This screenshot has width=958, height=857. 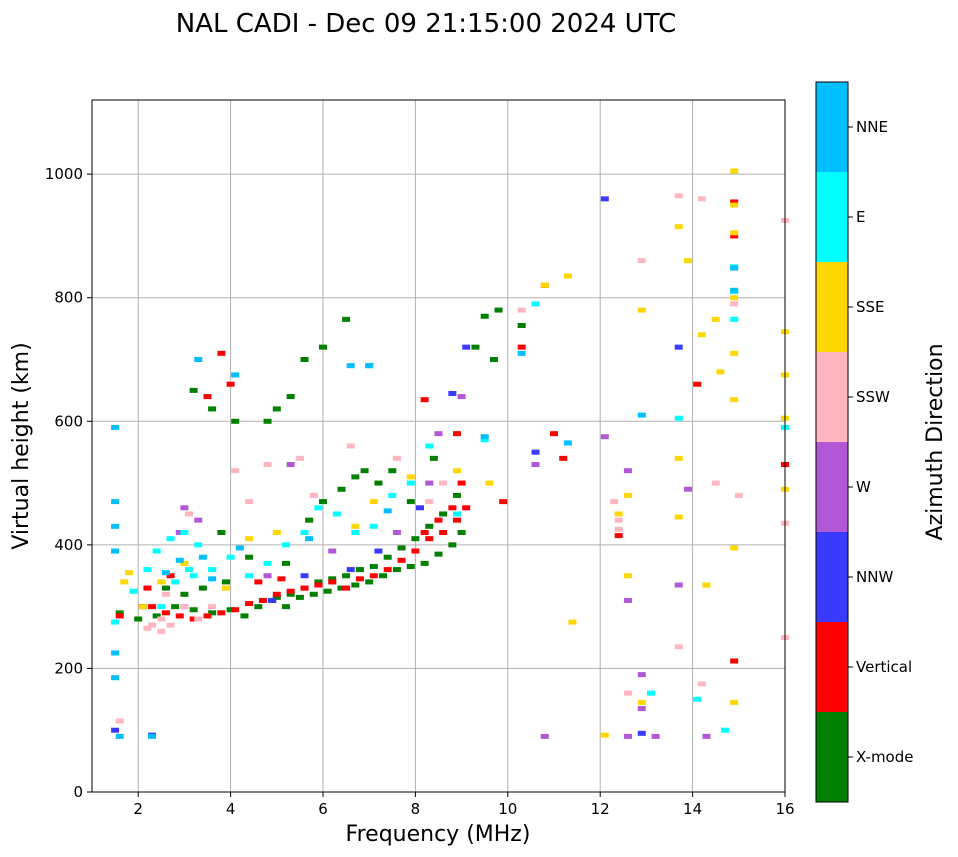 I want to click on y-tick-label: 400, so click(x=68, y=545).